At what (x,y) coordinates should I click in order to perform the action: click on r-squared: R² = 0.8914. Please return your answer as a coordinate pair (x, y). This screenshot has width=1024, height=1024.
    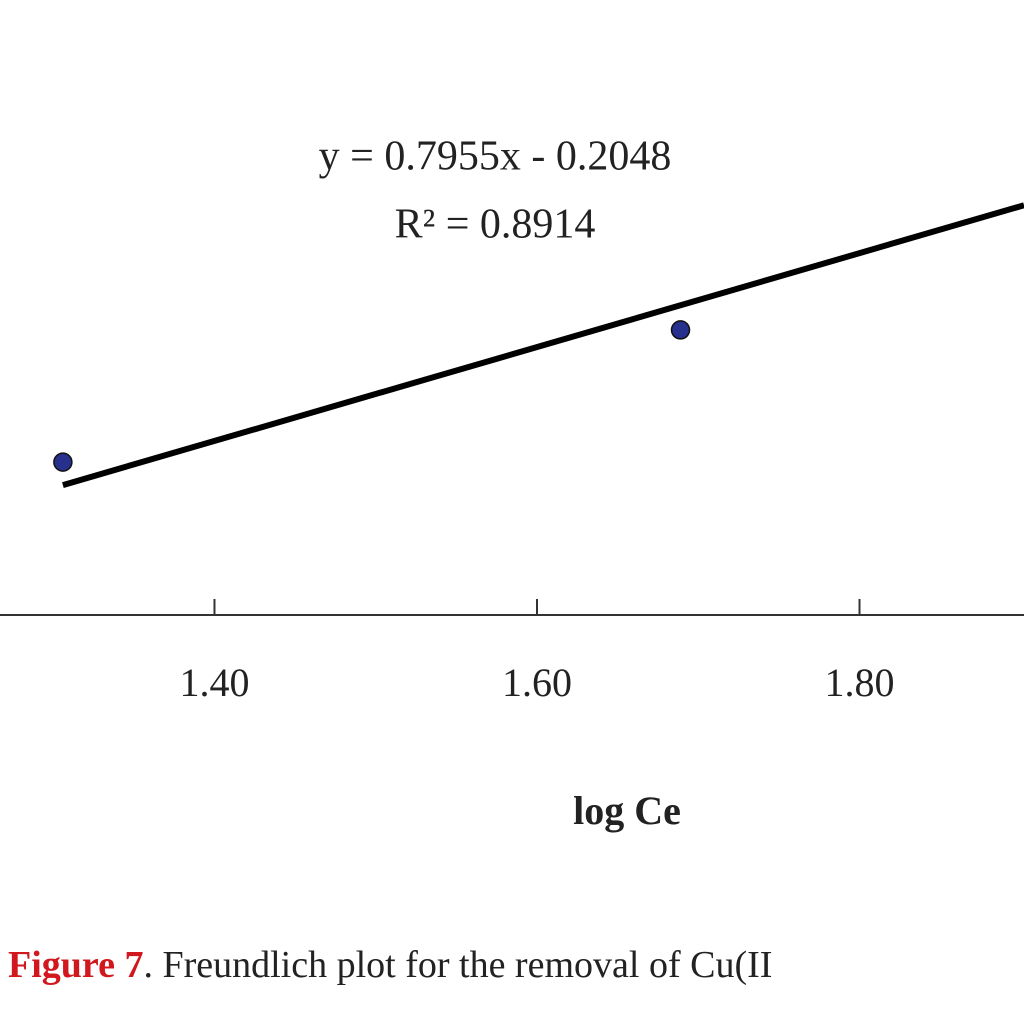
    Looking at the image, I should click on (495, 225).